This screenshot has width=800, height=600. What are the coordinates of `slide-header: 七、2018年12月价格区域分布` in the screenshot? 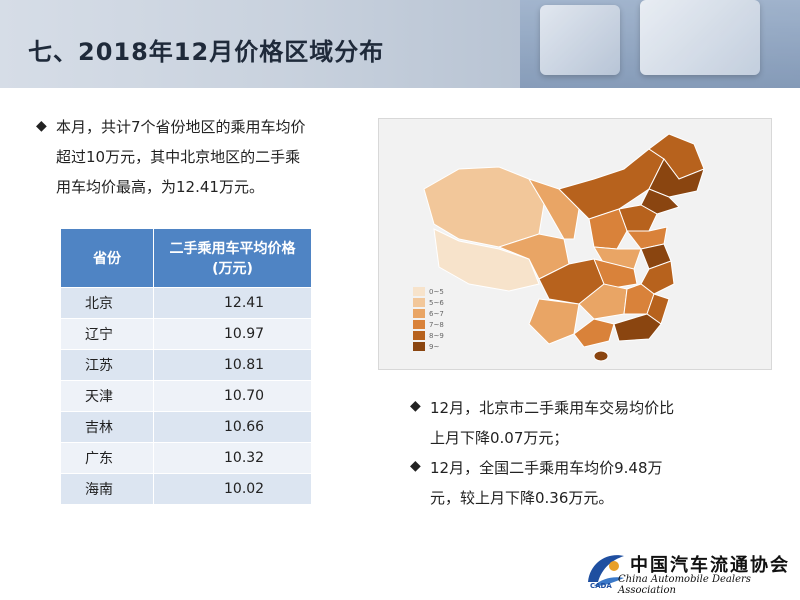 It's located at (400, 44).